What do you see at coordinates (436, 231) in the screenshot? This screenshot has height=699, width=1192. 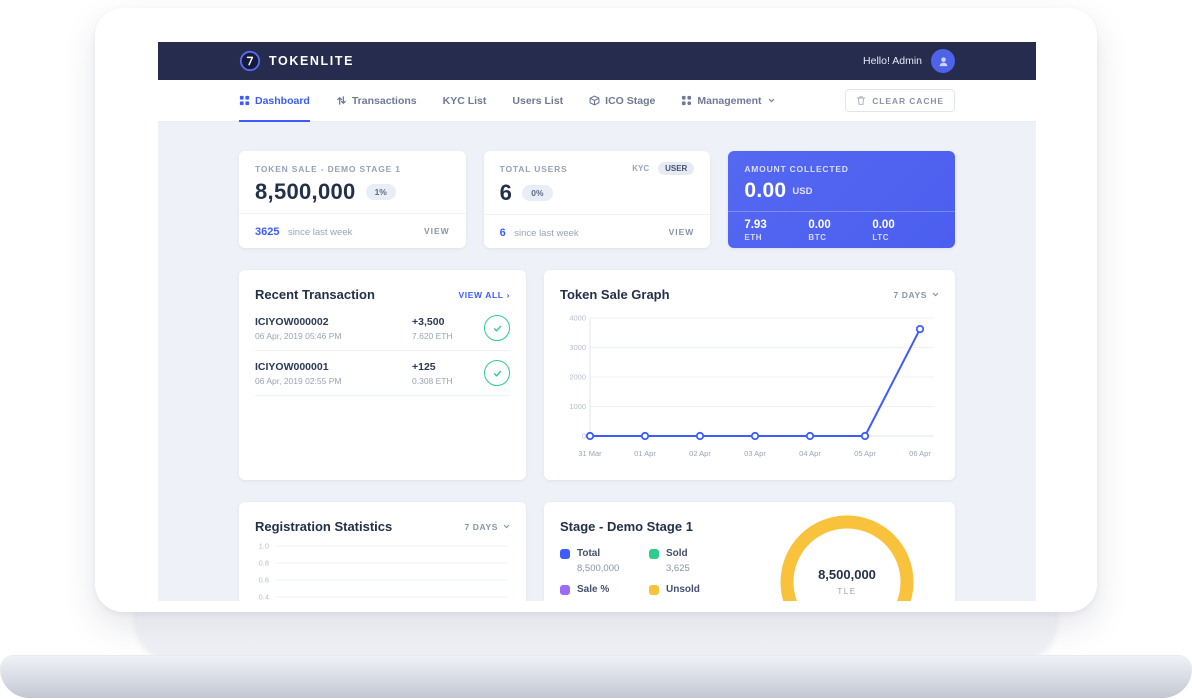 I see `token-sale-view-link: VIEW` at bounding box center [436, 231].